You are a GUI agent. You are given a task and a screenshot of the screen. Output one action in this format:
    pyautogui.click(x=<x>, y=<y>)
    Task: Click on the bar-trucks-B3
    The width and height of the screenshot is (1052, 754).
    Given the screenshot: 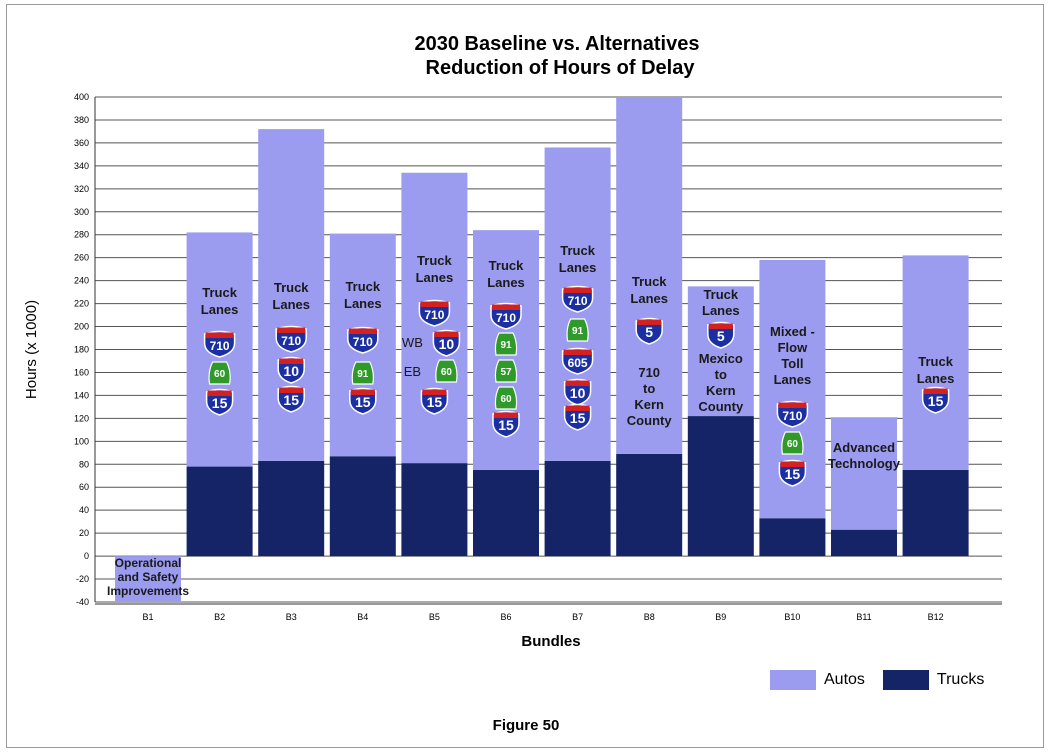 What is the action you would take?
    pyautogui.click(x=291, y=508)
    